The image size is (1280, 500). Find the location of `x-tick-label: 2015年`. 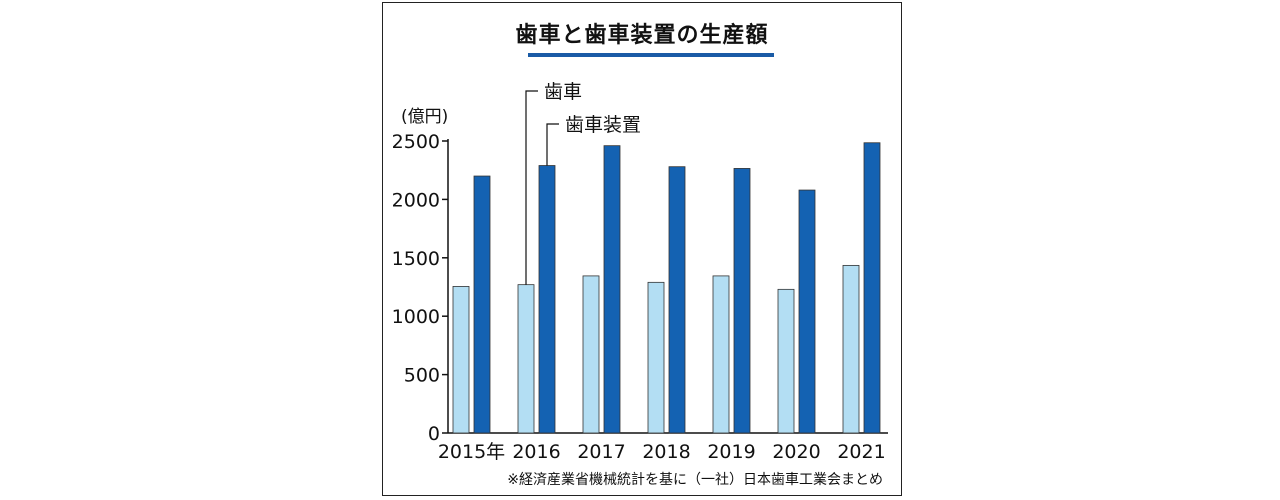

x-tick-label: 2015年 is located at coordinates (471, 452).